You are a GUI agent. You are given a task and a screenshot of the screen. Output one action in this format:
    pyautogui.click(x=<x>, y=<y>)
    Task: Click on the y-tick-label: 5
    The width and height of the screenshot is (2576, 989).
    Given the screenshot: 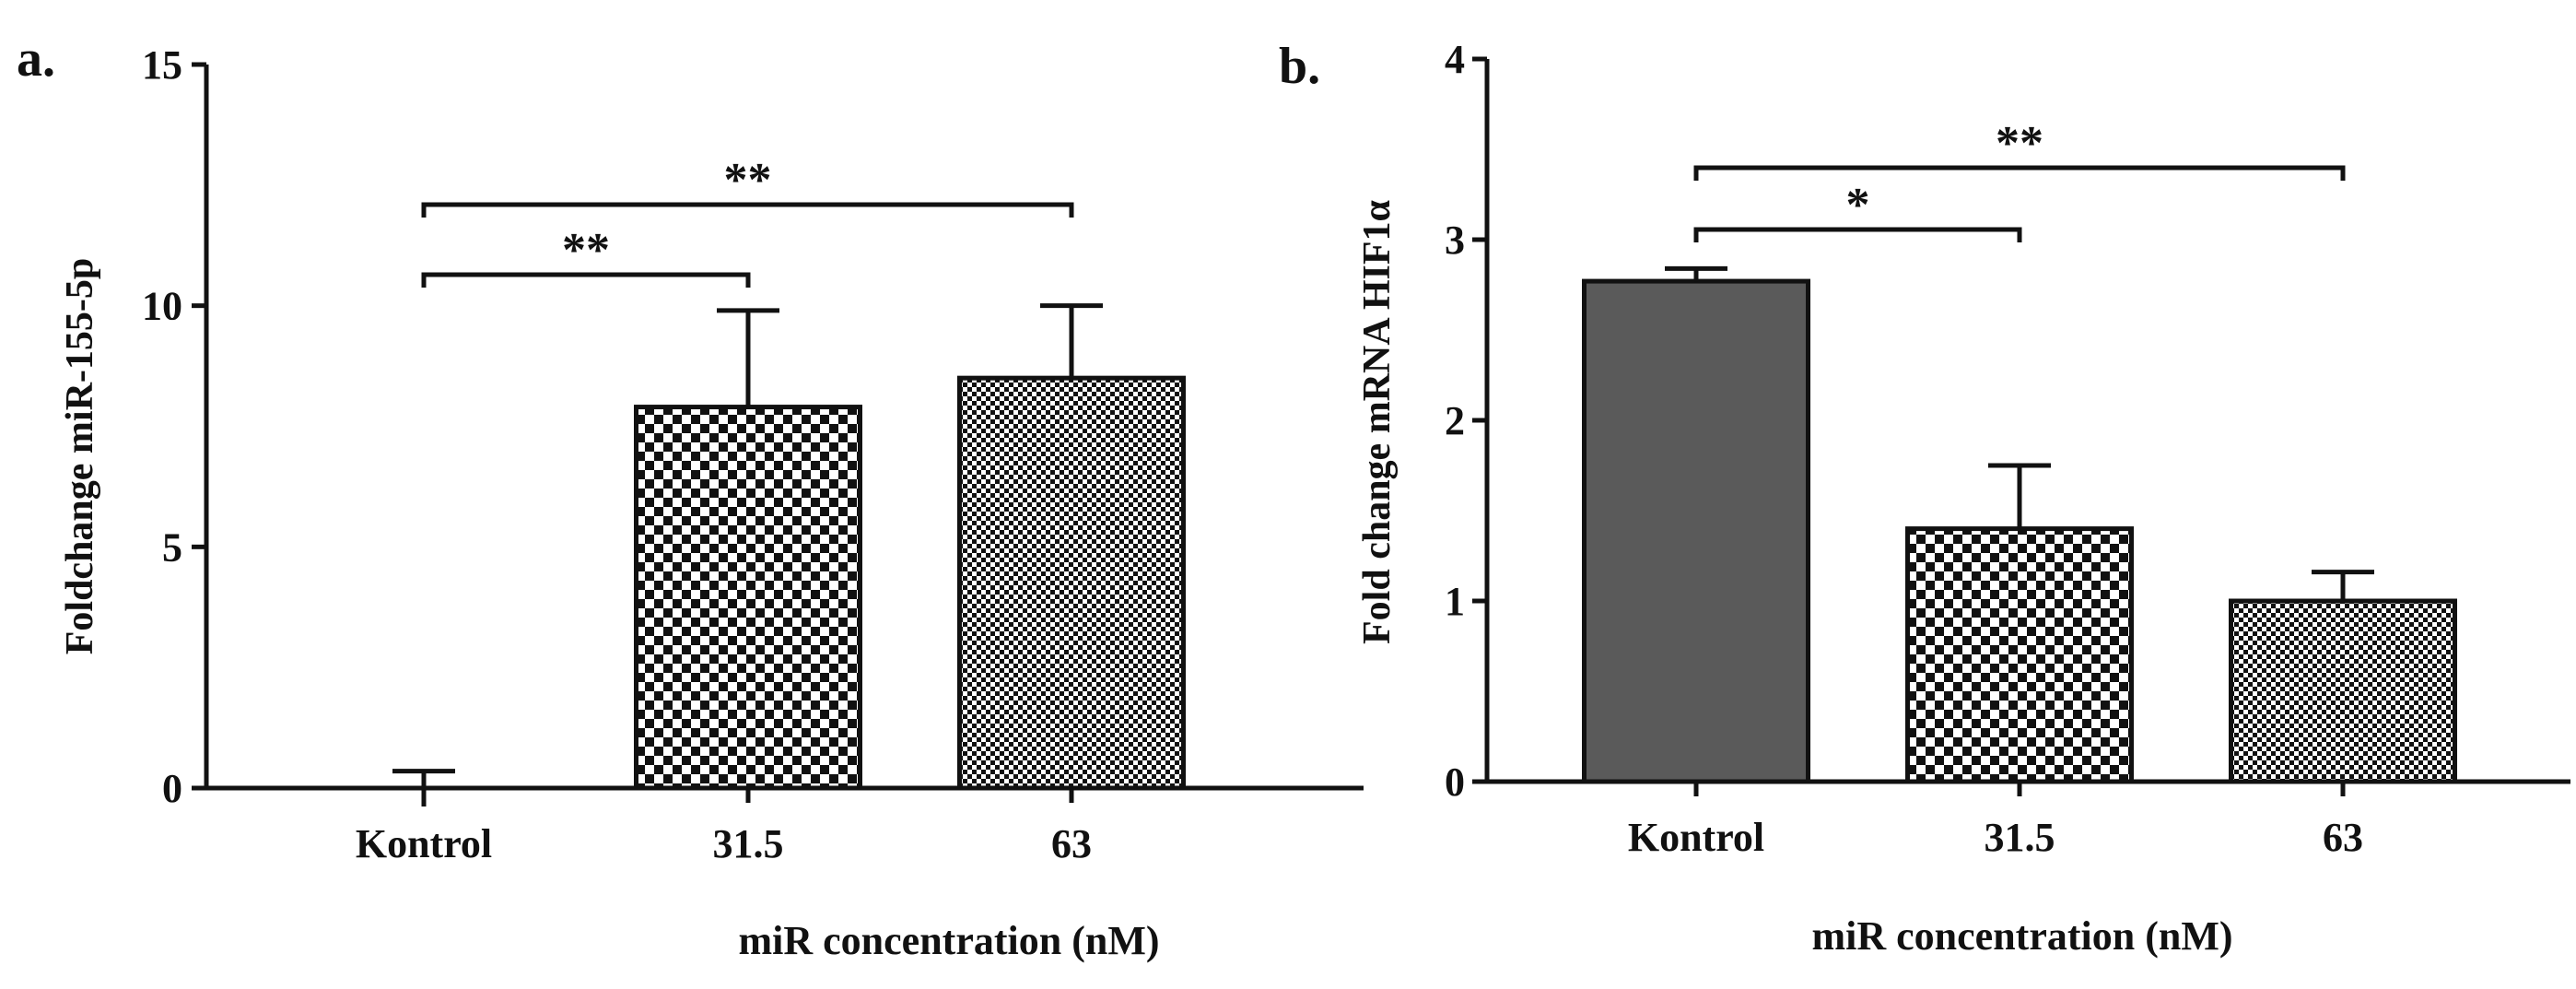 What is the action you would take?
    pyautogui.click(x=172, y=547)
    